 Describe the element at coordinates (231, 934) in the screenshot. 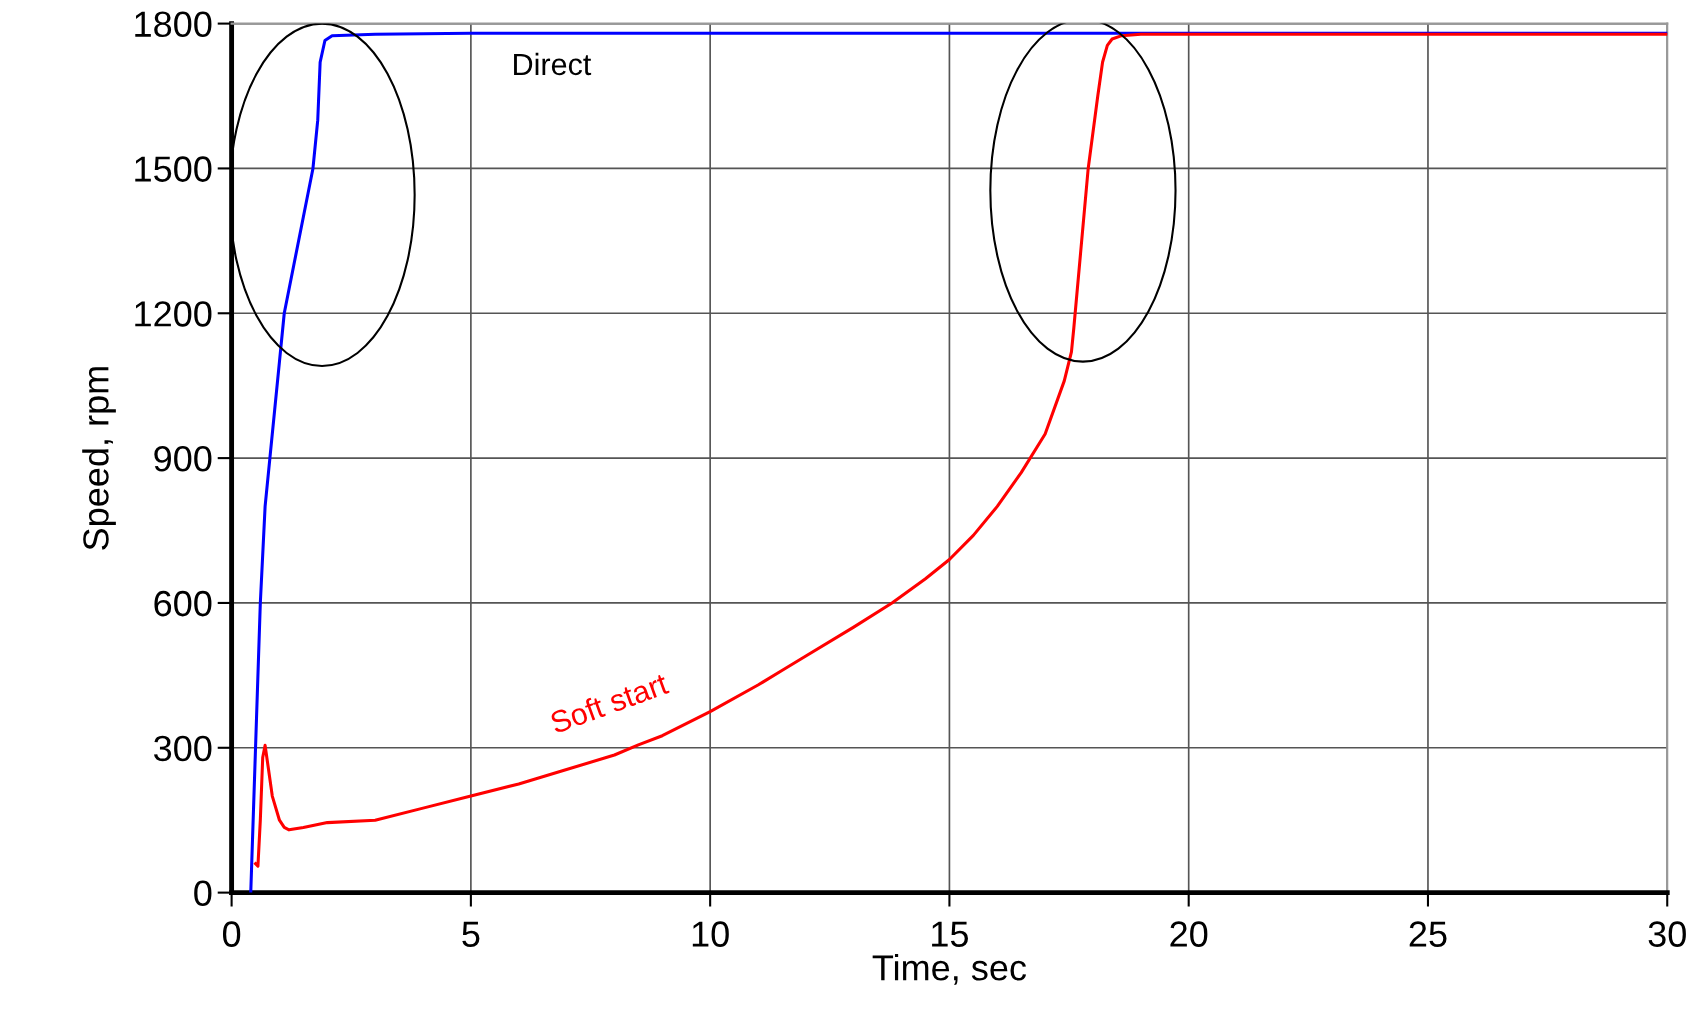

I see `x-tick-label: 0` at that location.